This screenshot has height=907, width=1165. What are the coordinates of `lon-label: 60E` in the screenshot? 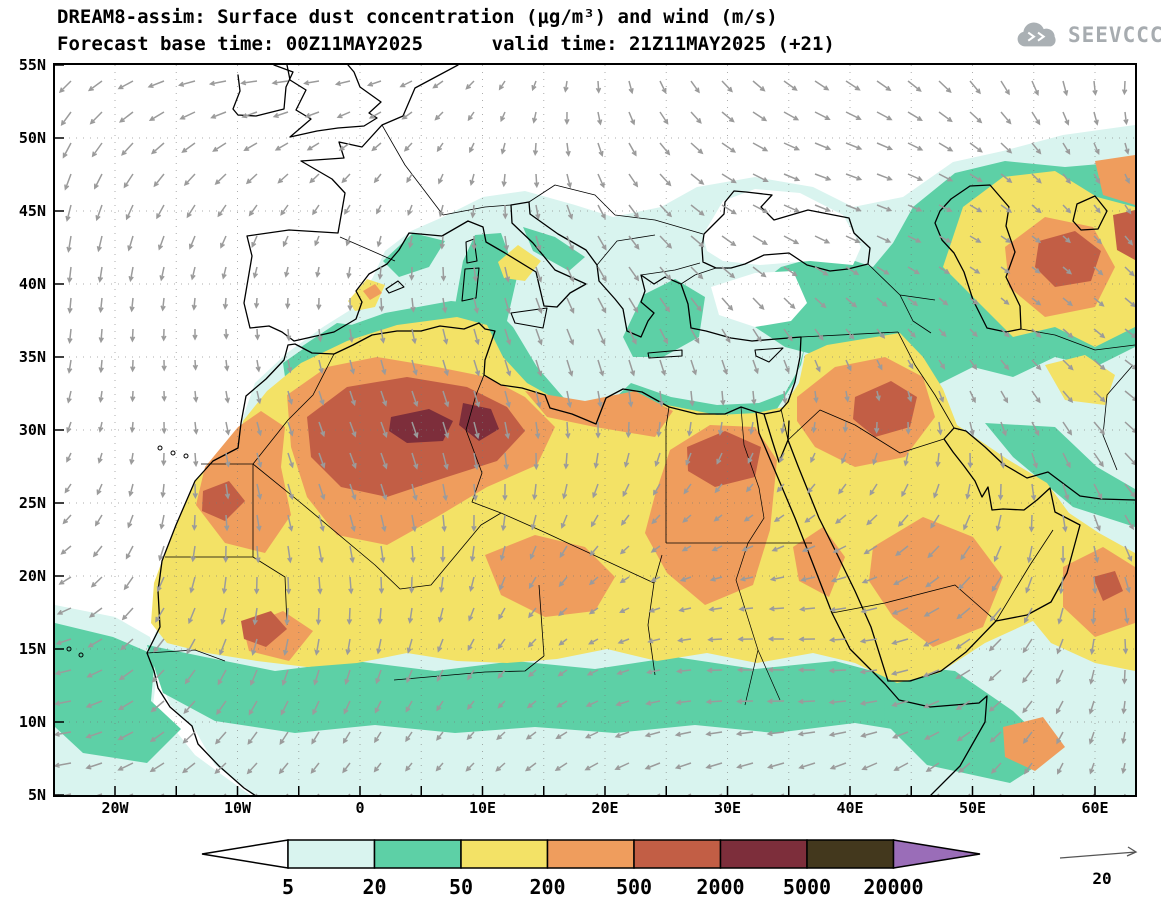 It's located at (1095, 808).